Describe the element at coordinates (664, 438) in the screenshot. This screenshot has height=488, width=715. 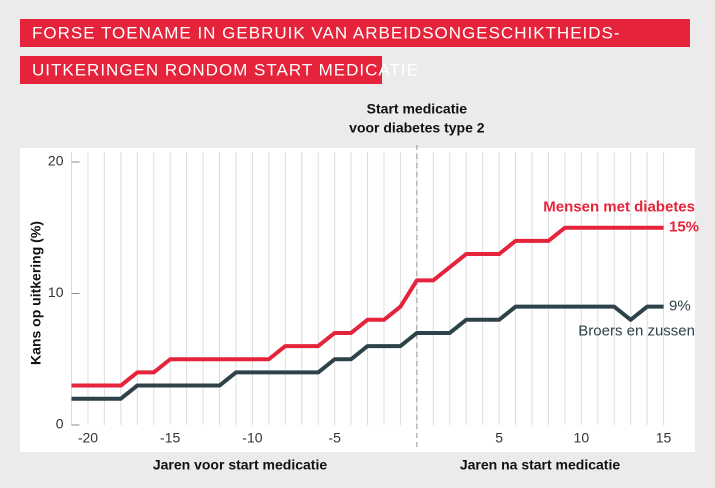
I see `x-tick-label: 15` at that location.